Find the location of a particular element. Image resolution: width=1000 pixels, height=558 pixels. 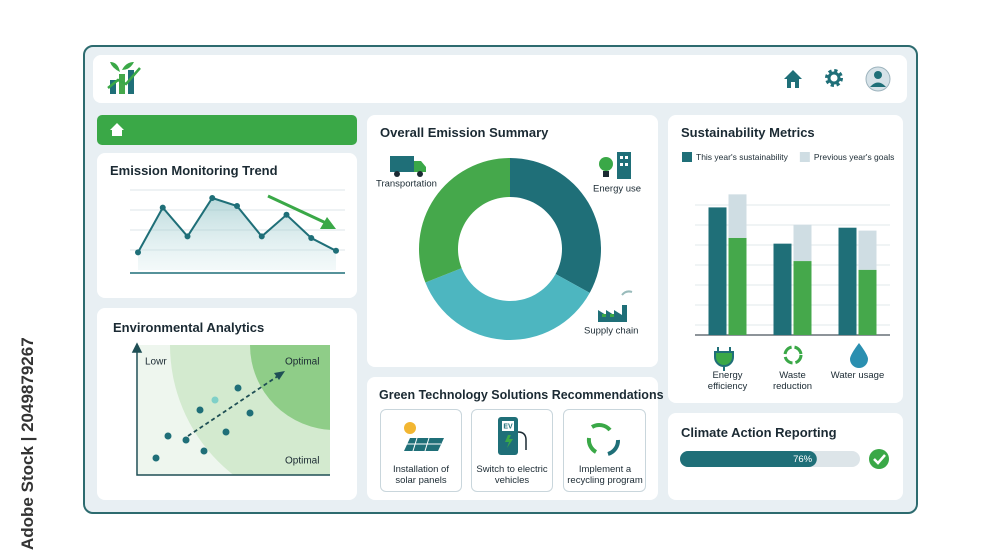

header-bar is located at coordinates (500, 79).